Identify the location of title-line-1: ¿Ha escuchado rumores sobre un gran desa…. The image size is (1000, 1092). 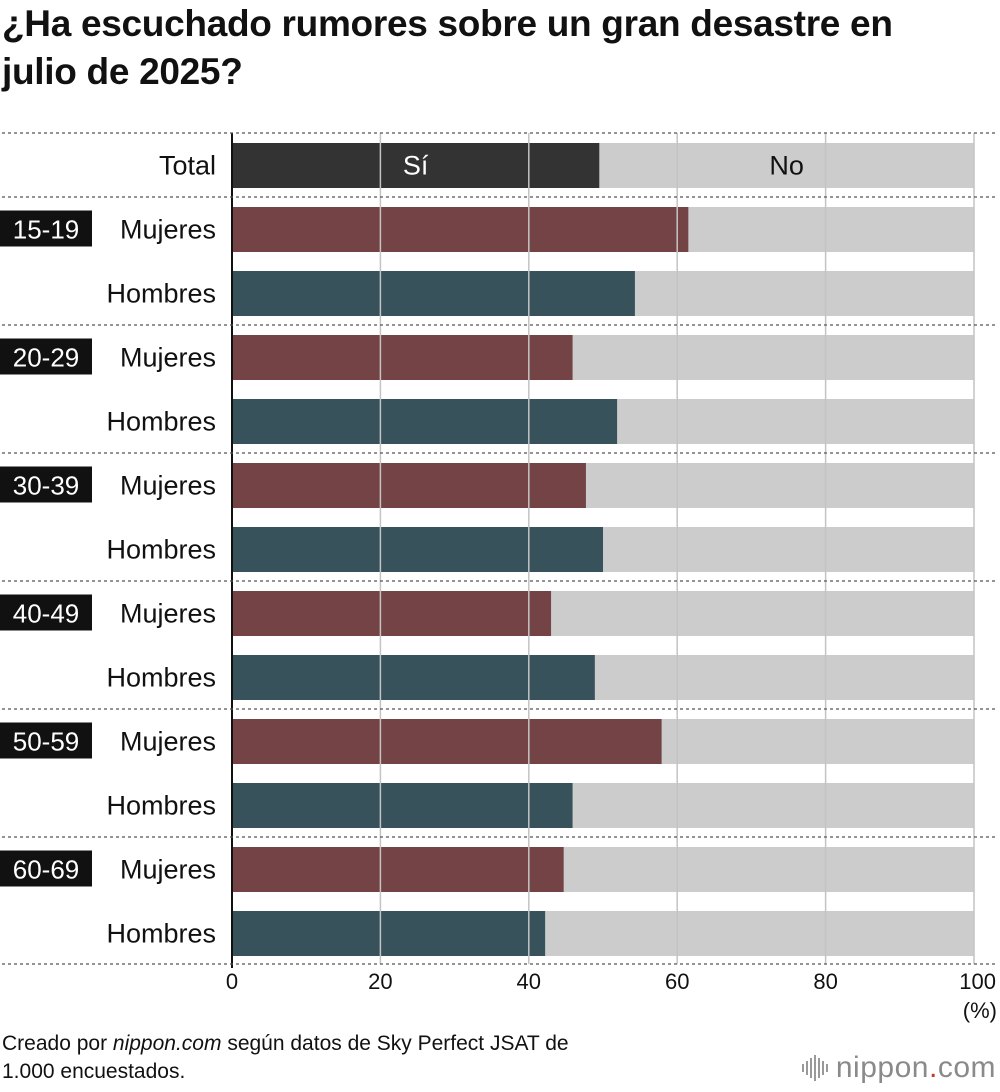
(447, 23).